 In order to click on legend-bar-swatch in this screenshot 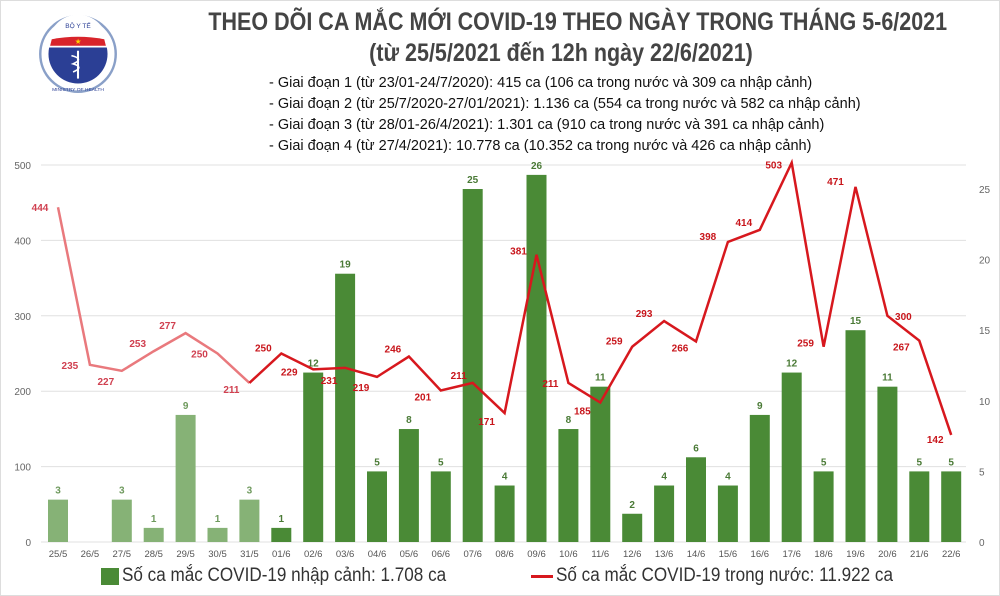, I will do `click(110, 576)`.